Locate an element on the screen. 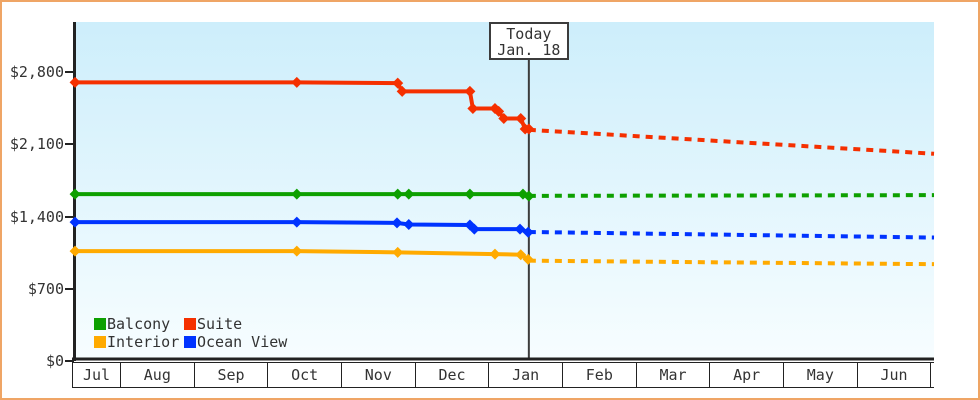 This screenshot has height=400, width=980. y-axis-label: $2,800 is located at coordinates (36, 72).